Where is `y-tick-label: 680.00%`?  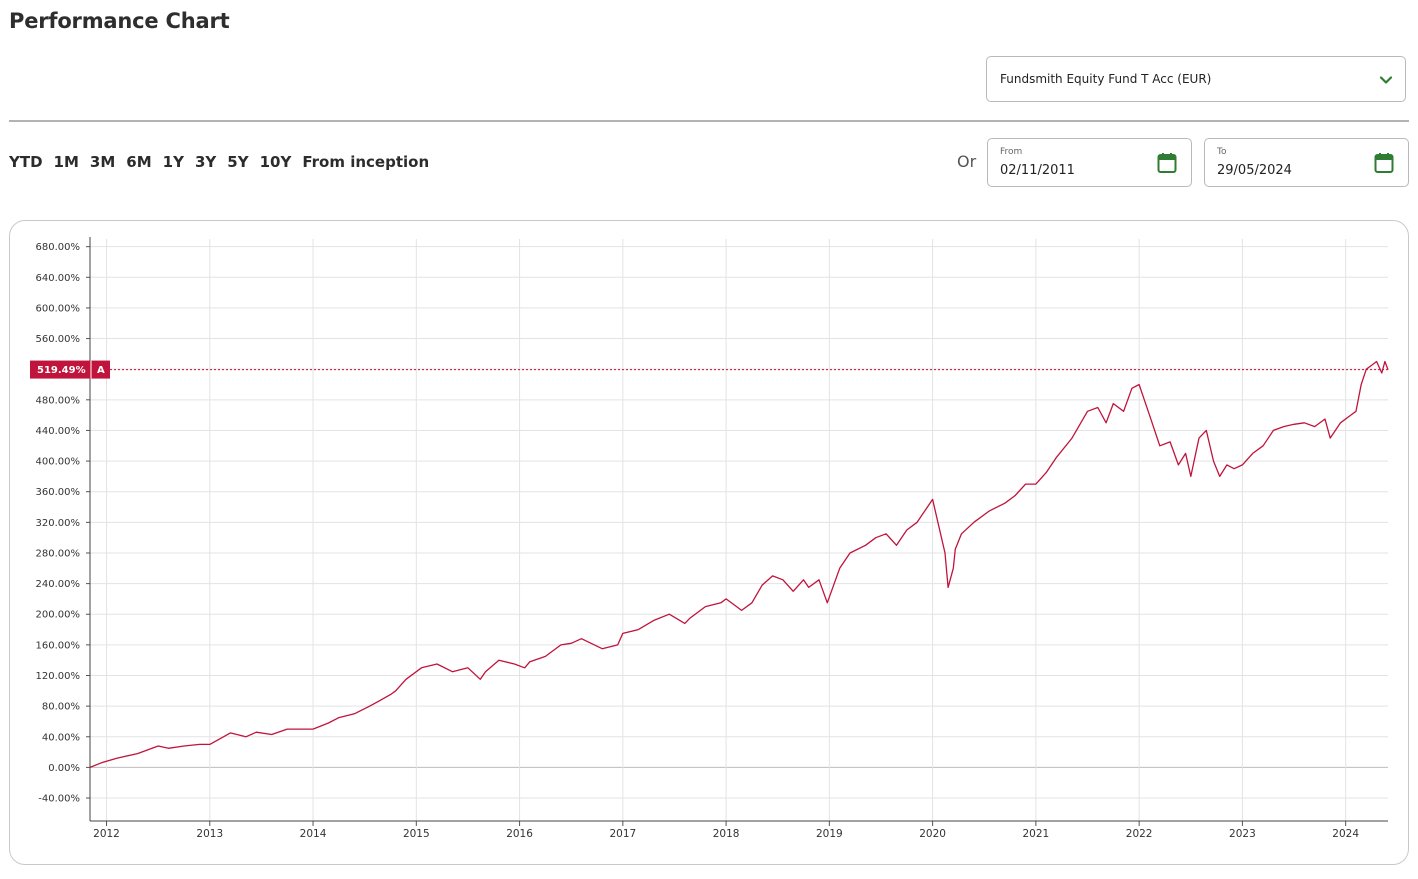
y-tick-label: 680.00% is located at coordinates (58, 247).